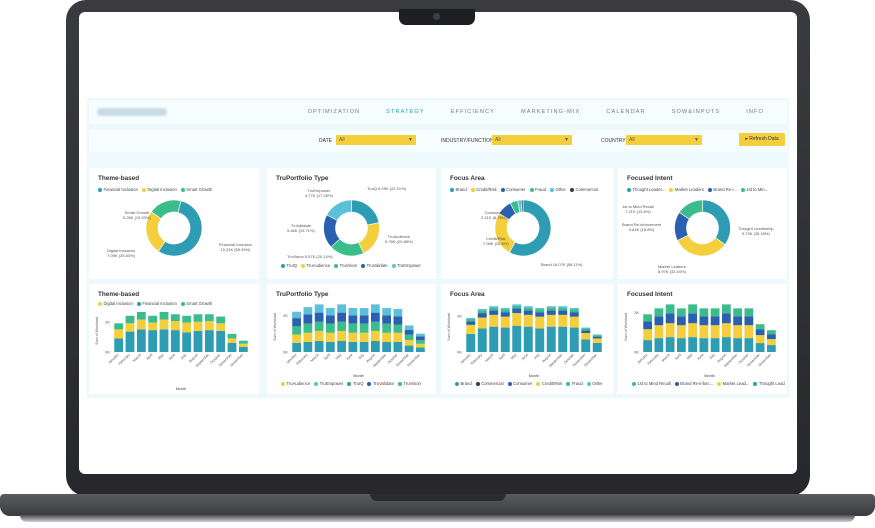 This screenshot has width=875, height=528. Describe the element at coordinates (532, 140) in the screenshot. I see `industry-filter-select: All ▼` at that location.